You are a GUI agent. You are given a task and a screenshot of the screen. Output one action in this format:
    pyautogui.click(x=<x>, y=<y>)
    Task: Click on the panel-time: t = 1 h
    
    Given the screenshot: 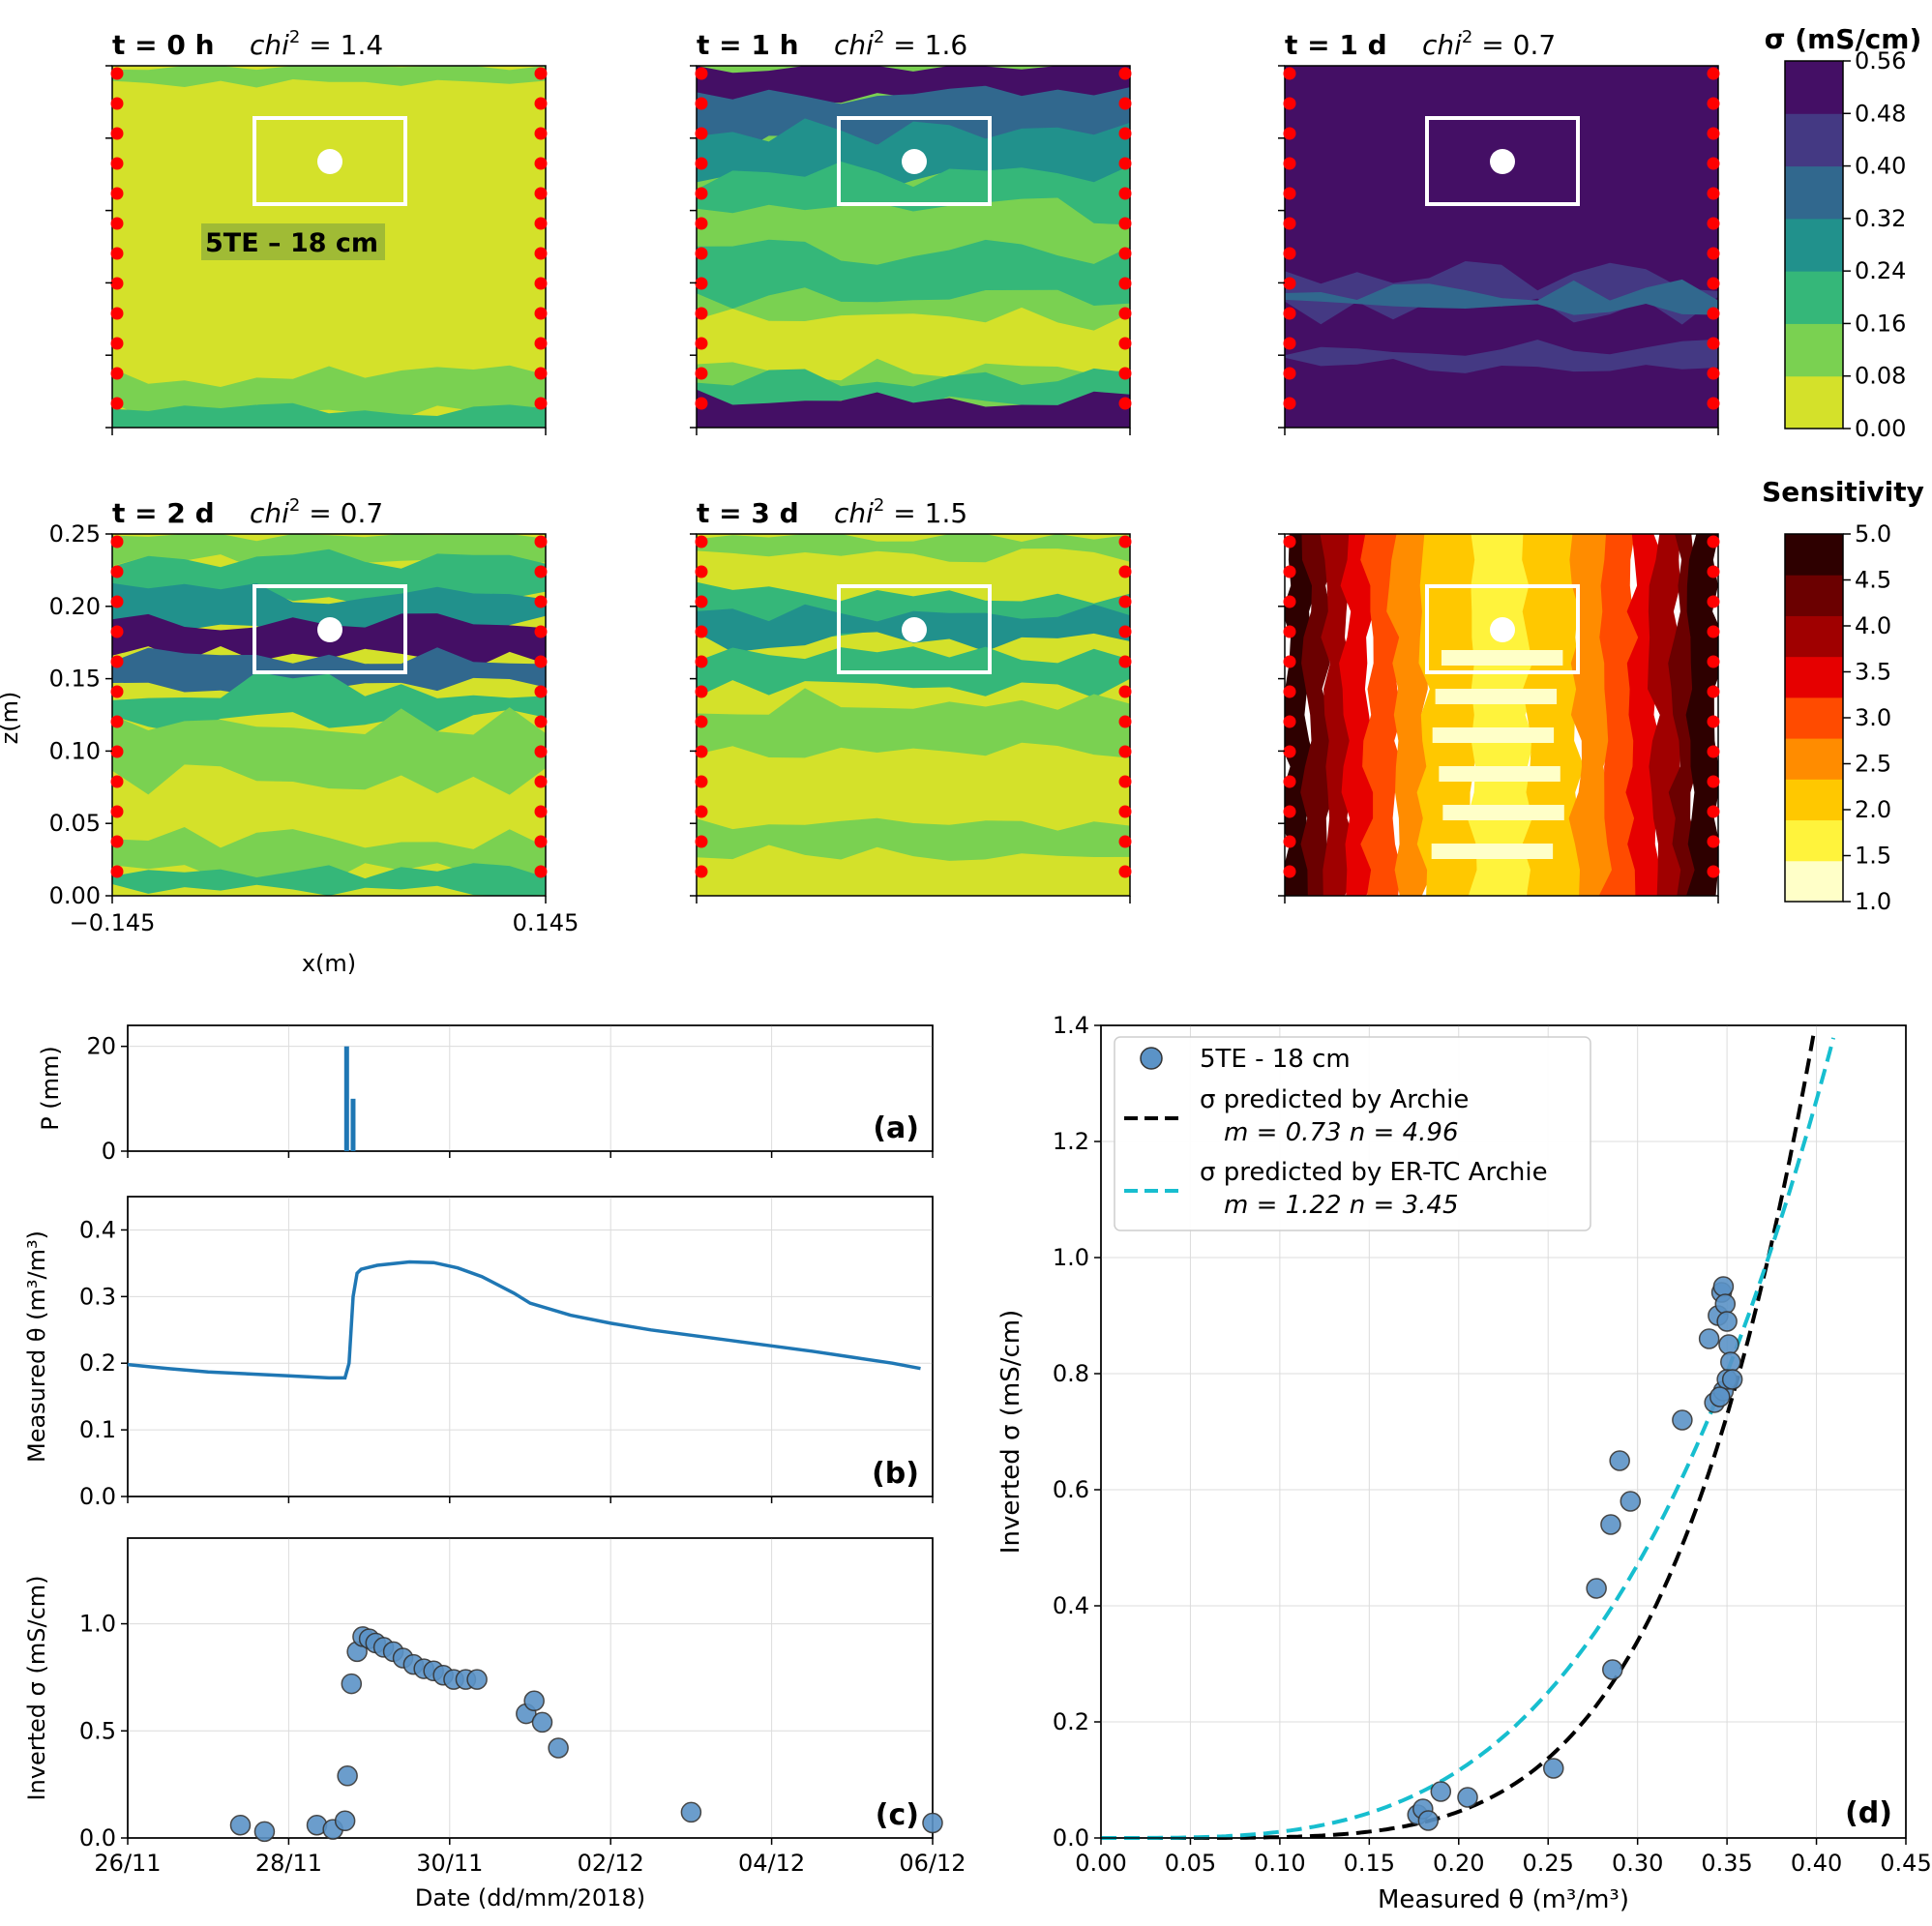 What is the action you would take?
    pyautogui.click(x=748, y=45)
    